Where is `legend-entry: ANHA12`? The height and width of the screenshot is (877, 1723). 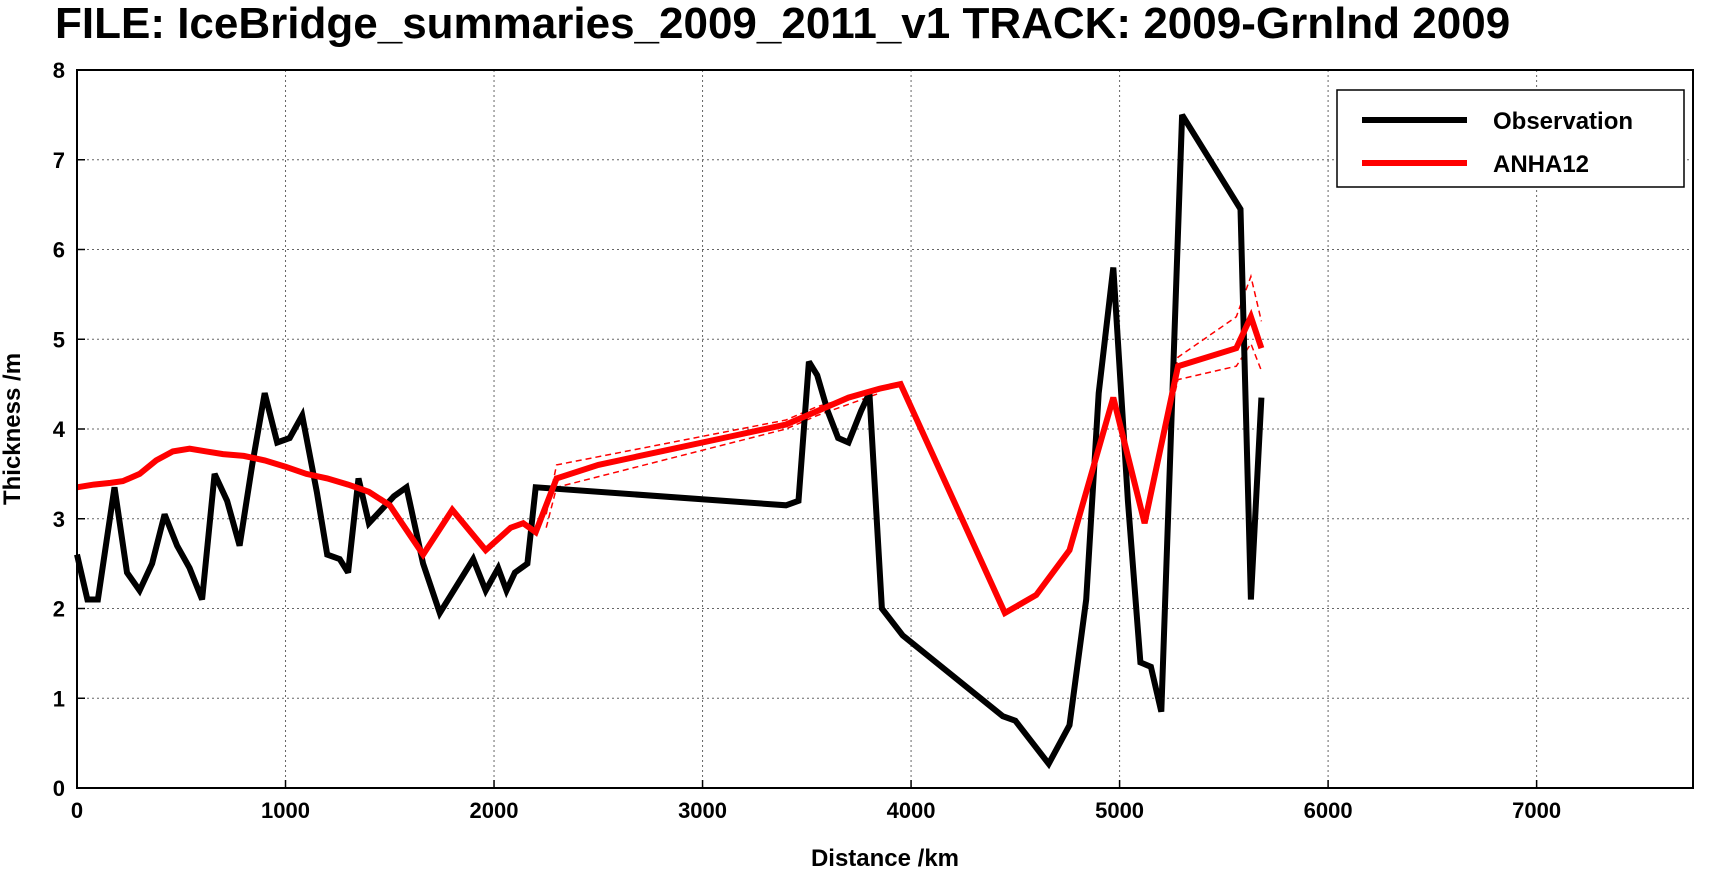 legend-entry: ANHA12 is located at coordinates (1541, 164).